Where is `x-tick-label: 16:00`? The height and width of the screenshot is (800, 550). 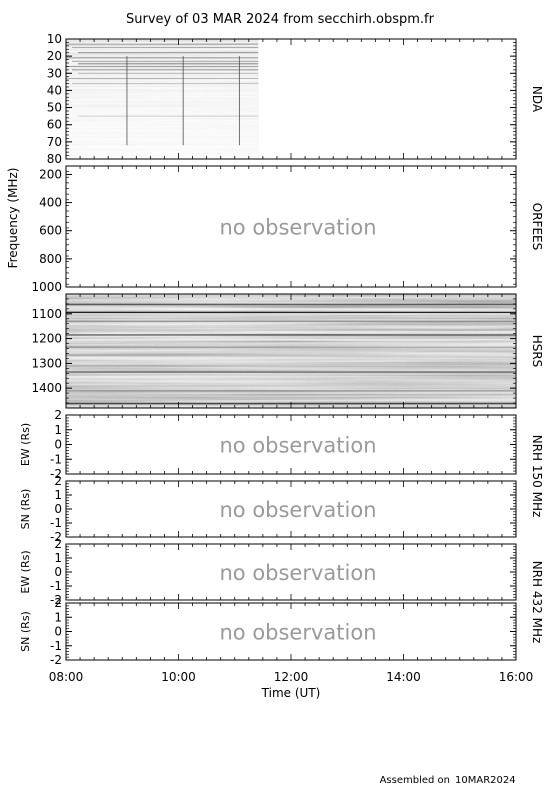
x-tick-label: 16:00 is located at coordinates (516, 677).